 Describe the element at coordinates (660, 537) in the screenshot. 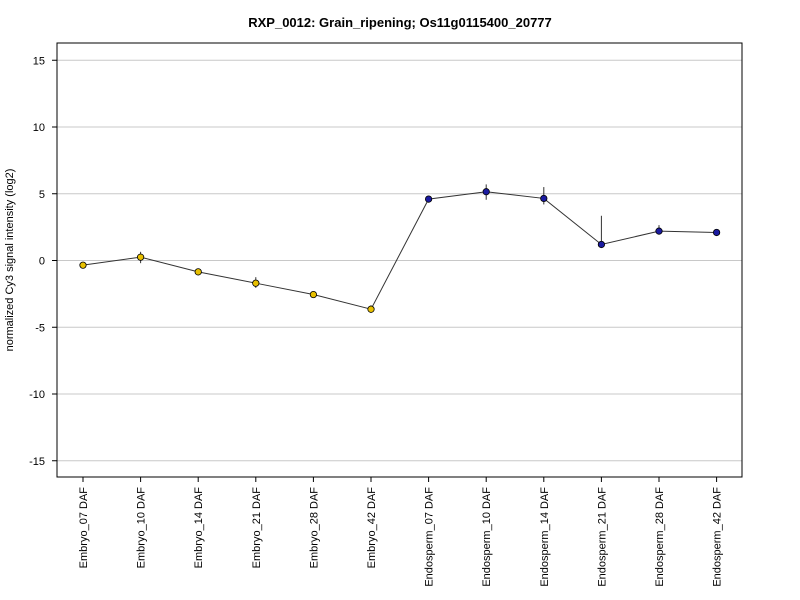

I see `x-tick-label: Endosperm_28 DAF` at that location.